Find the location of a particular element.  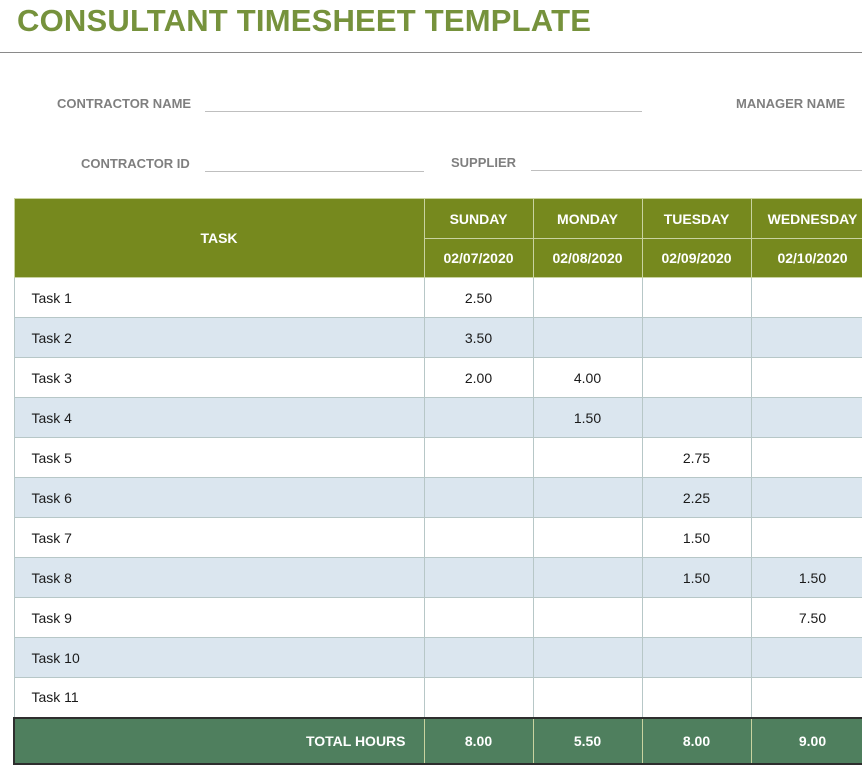

table-row: Task 1 2.50 is located at coordinates (437, 297).